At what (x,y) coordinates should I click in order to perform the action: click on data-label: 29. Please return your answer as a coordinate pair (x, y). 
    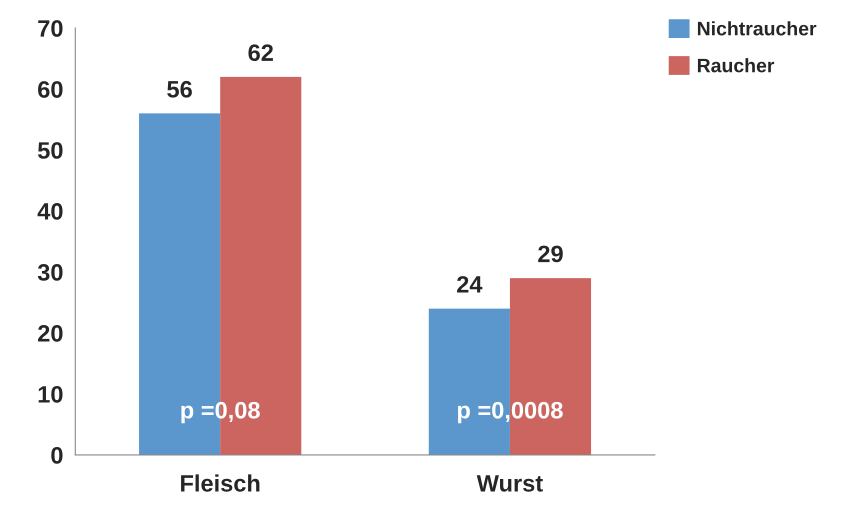
    Looking at the image, I should click on (550, 254).